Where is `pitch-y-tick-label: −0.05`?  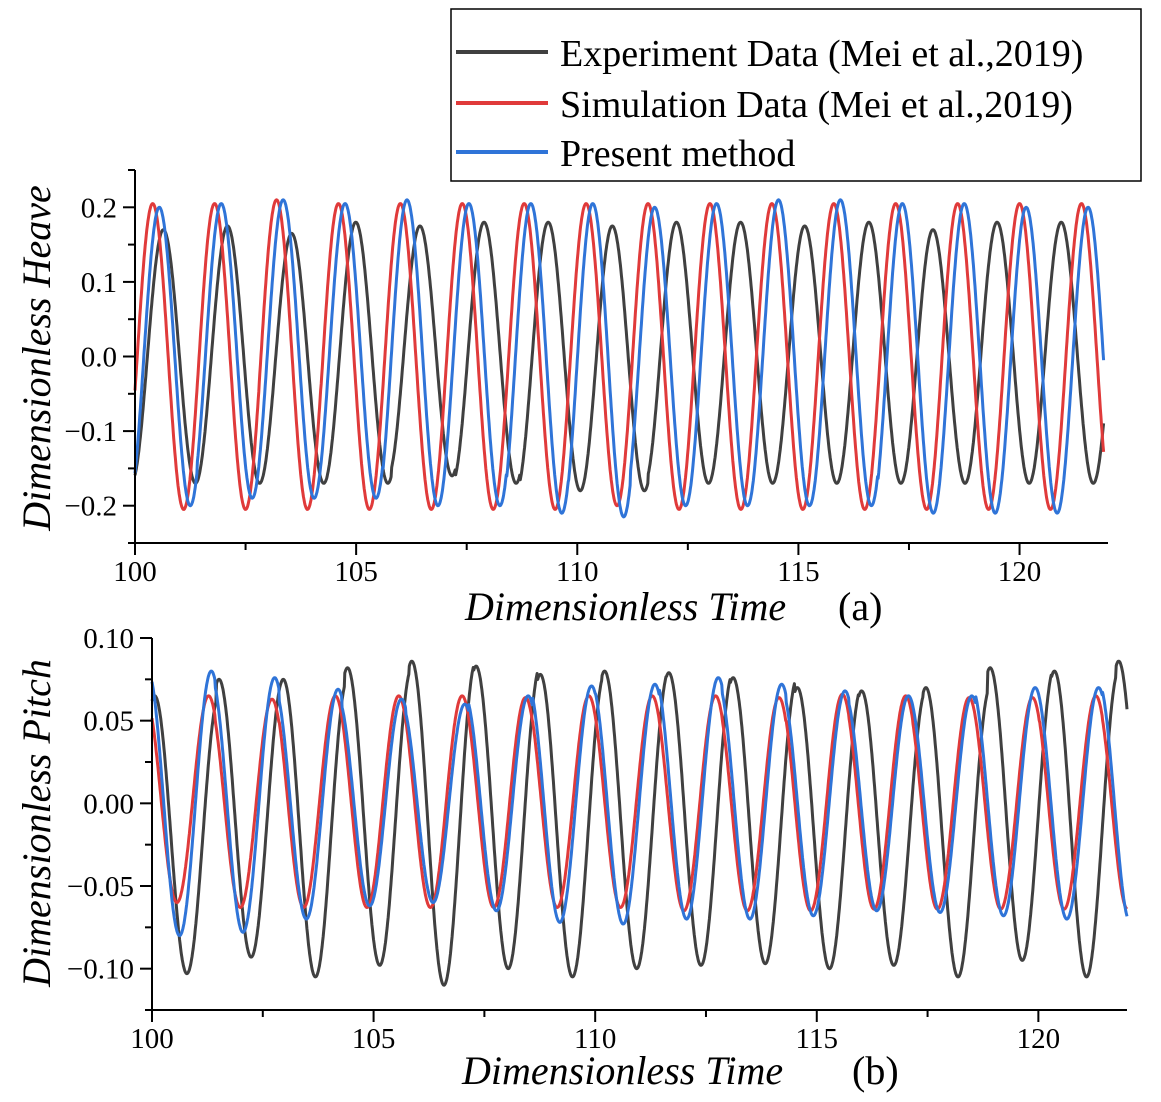
pitch-y-tick-label: −0.05 is located at coordinates (100, 887).